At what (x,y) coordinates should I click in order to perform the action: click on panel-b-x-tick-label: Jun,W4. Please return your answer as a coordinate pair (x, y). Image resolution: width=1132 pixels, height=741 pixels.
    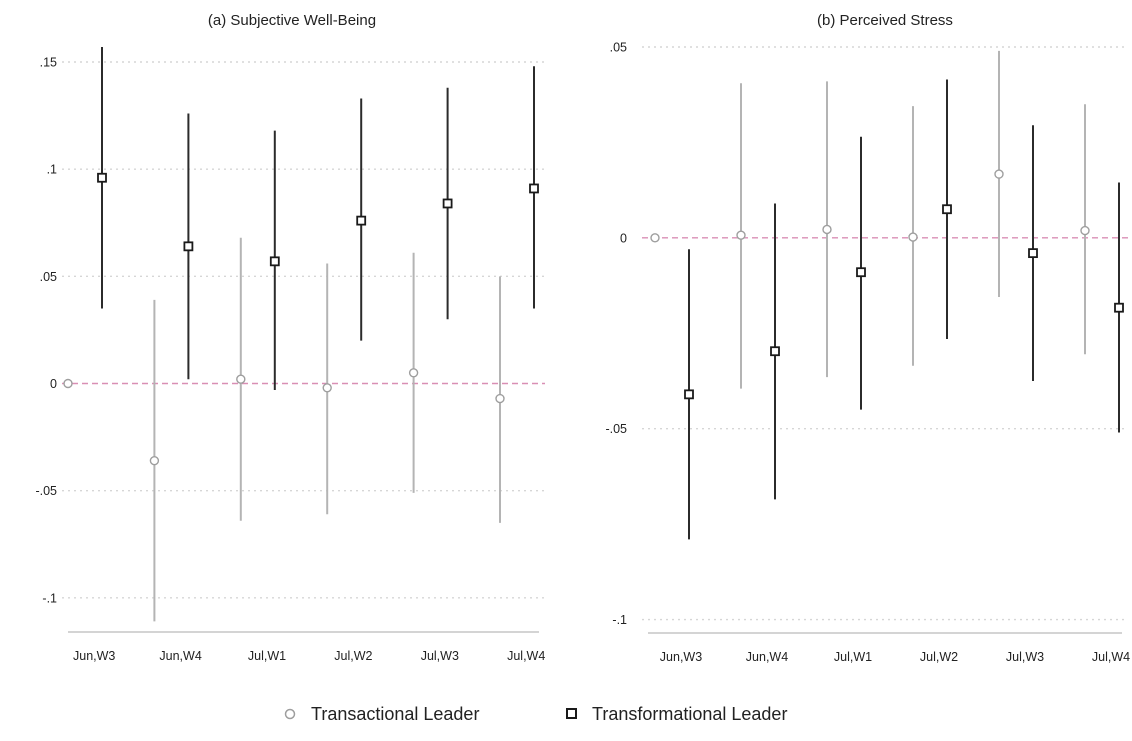
    Looking at the image, I should click on (767, 657).